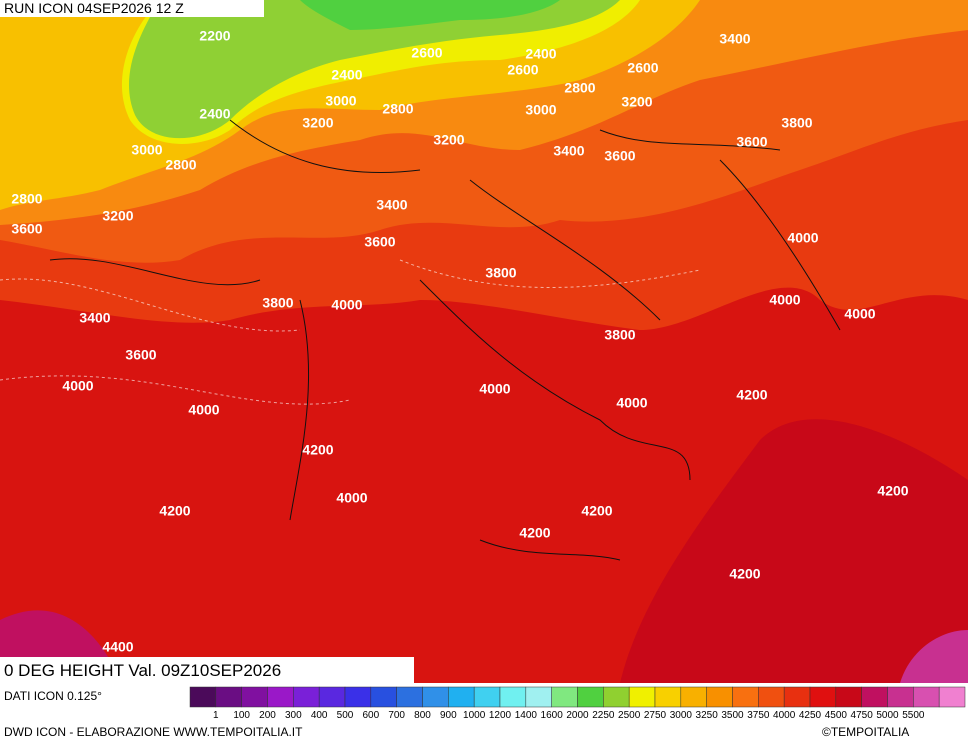 This screenshot has width=968, height=745. Describe the element at coordinates (887, 715) in the screenshot. I see `legend-label: 5000` at that location.